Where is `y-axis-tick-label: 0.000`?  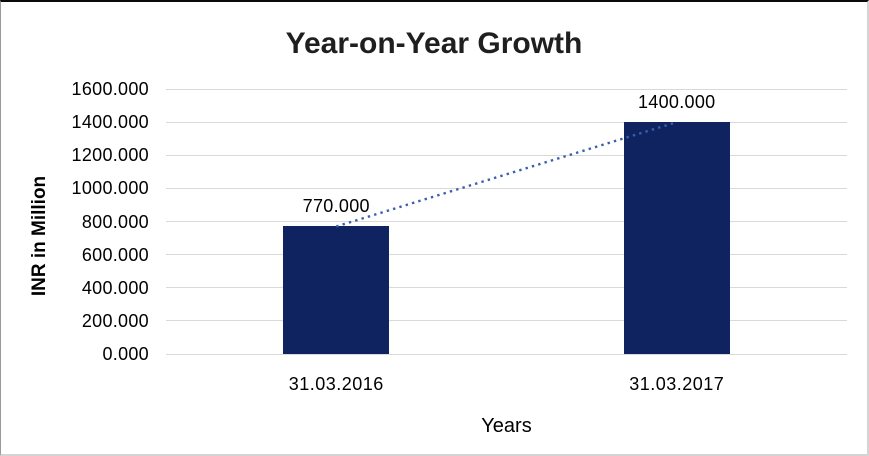
y-axis-tick-label: 0.000 is located at coordinates (125, 354).